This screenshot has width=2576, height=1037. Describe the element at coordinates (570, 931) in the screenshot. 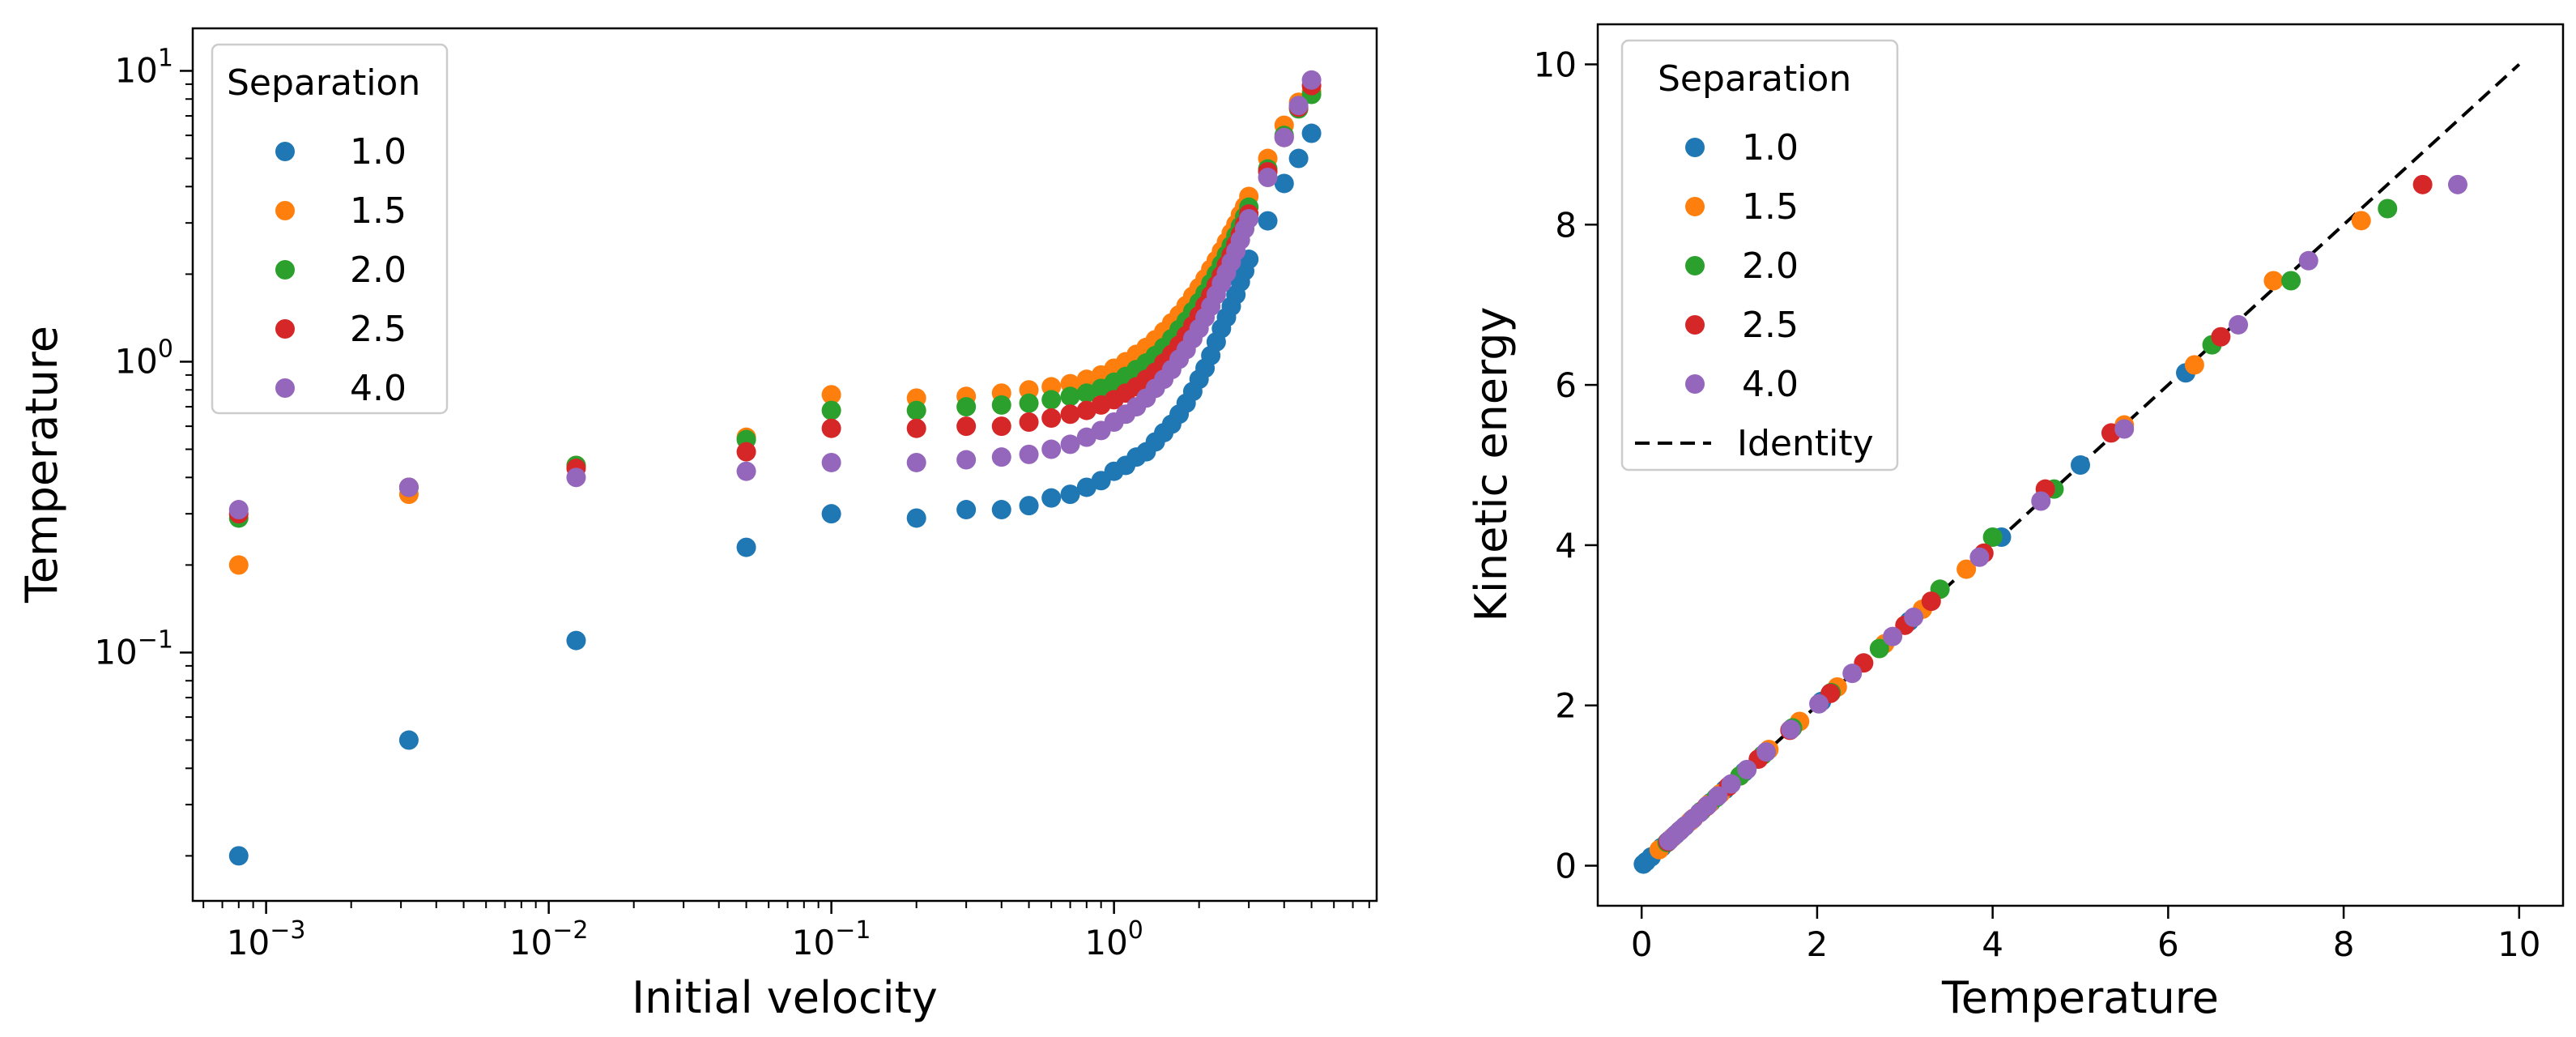

I see `left-x-tick-exponent: −2` at that location.